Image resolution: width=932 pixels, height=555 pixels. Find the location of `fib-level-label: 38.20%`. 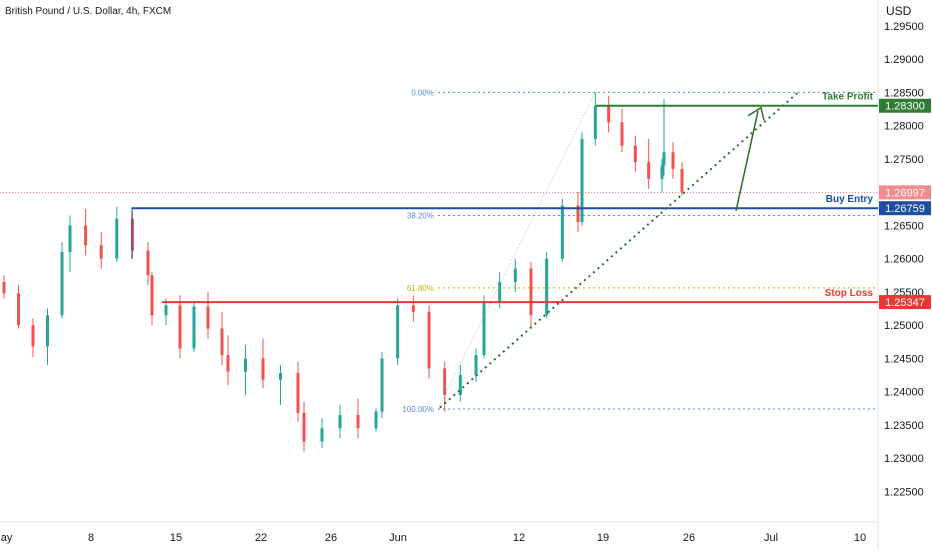

fib-level-label: 38.20% is located at coordinates (420, 215).